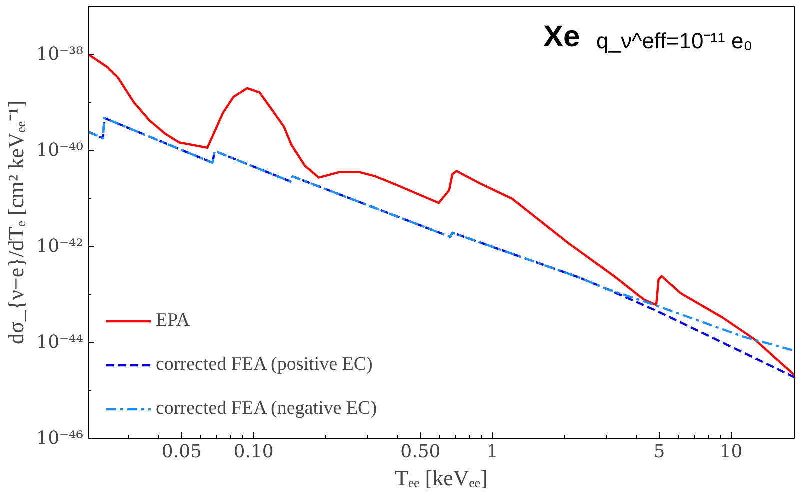  I want to click on x-tick-label: 10, so click(731, 452).